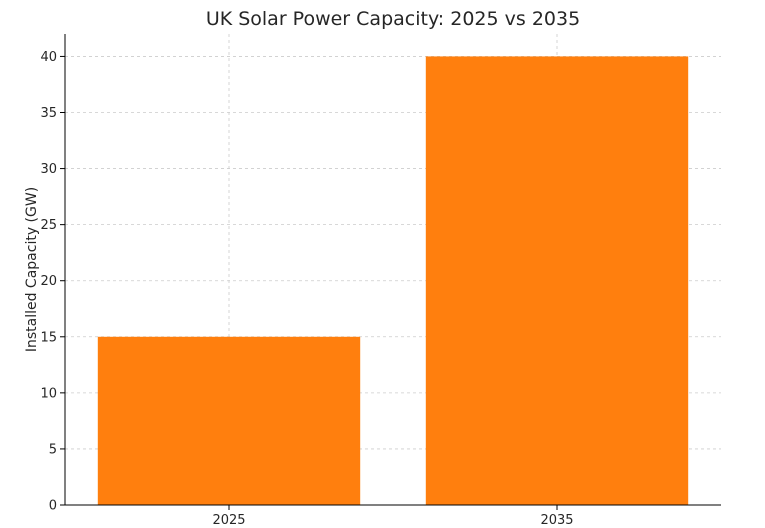 Image resolution: width=765 pixels, height=528 pixels. What do you see at coordinates (556, 518) in the screenshot?
I see `x-tick-label: 2035` at bounding box center [556, 518].